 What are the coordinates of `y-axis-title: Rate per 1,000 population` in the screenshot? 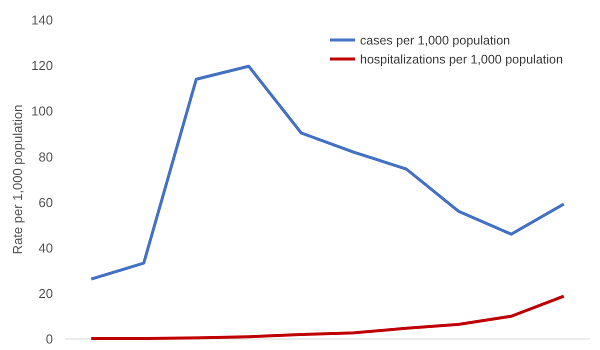 It's located at (17, 179).